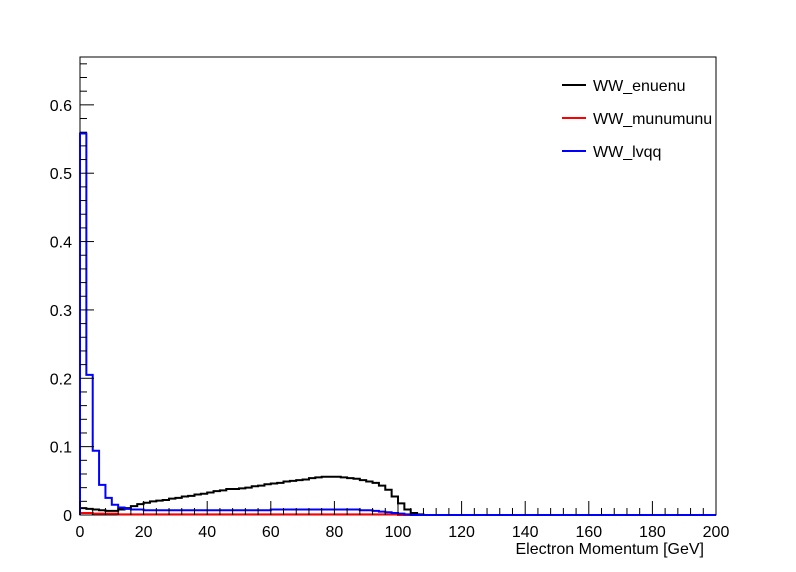 This screenshot has width=796, height=572. I want to click on y-tick-label: 0.2, so click(61, 379).